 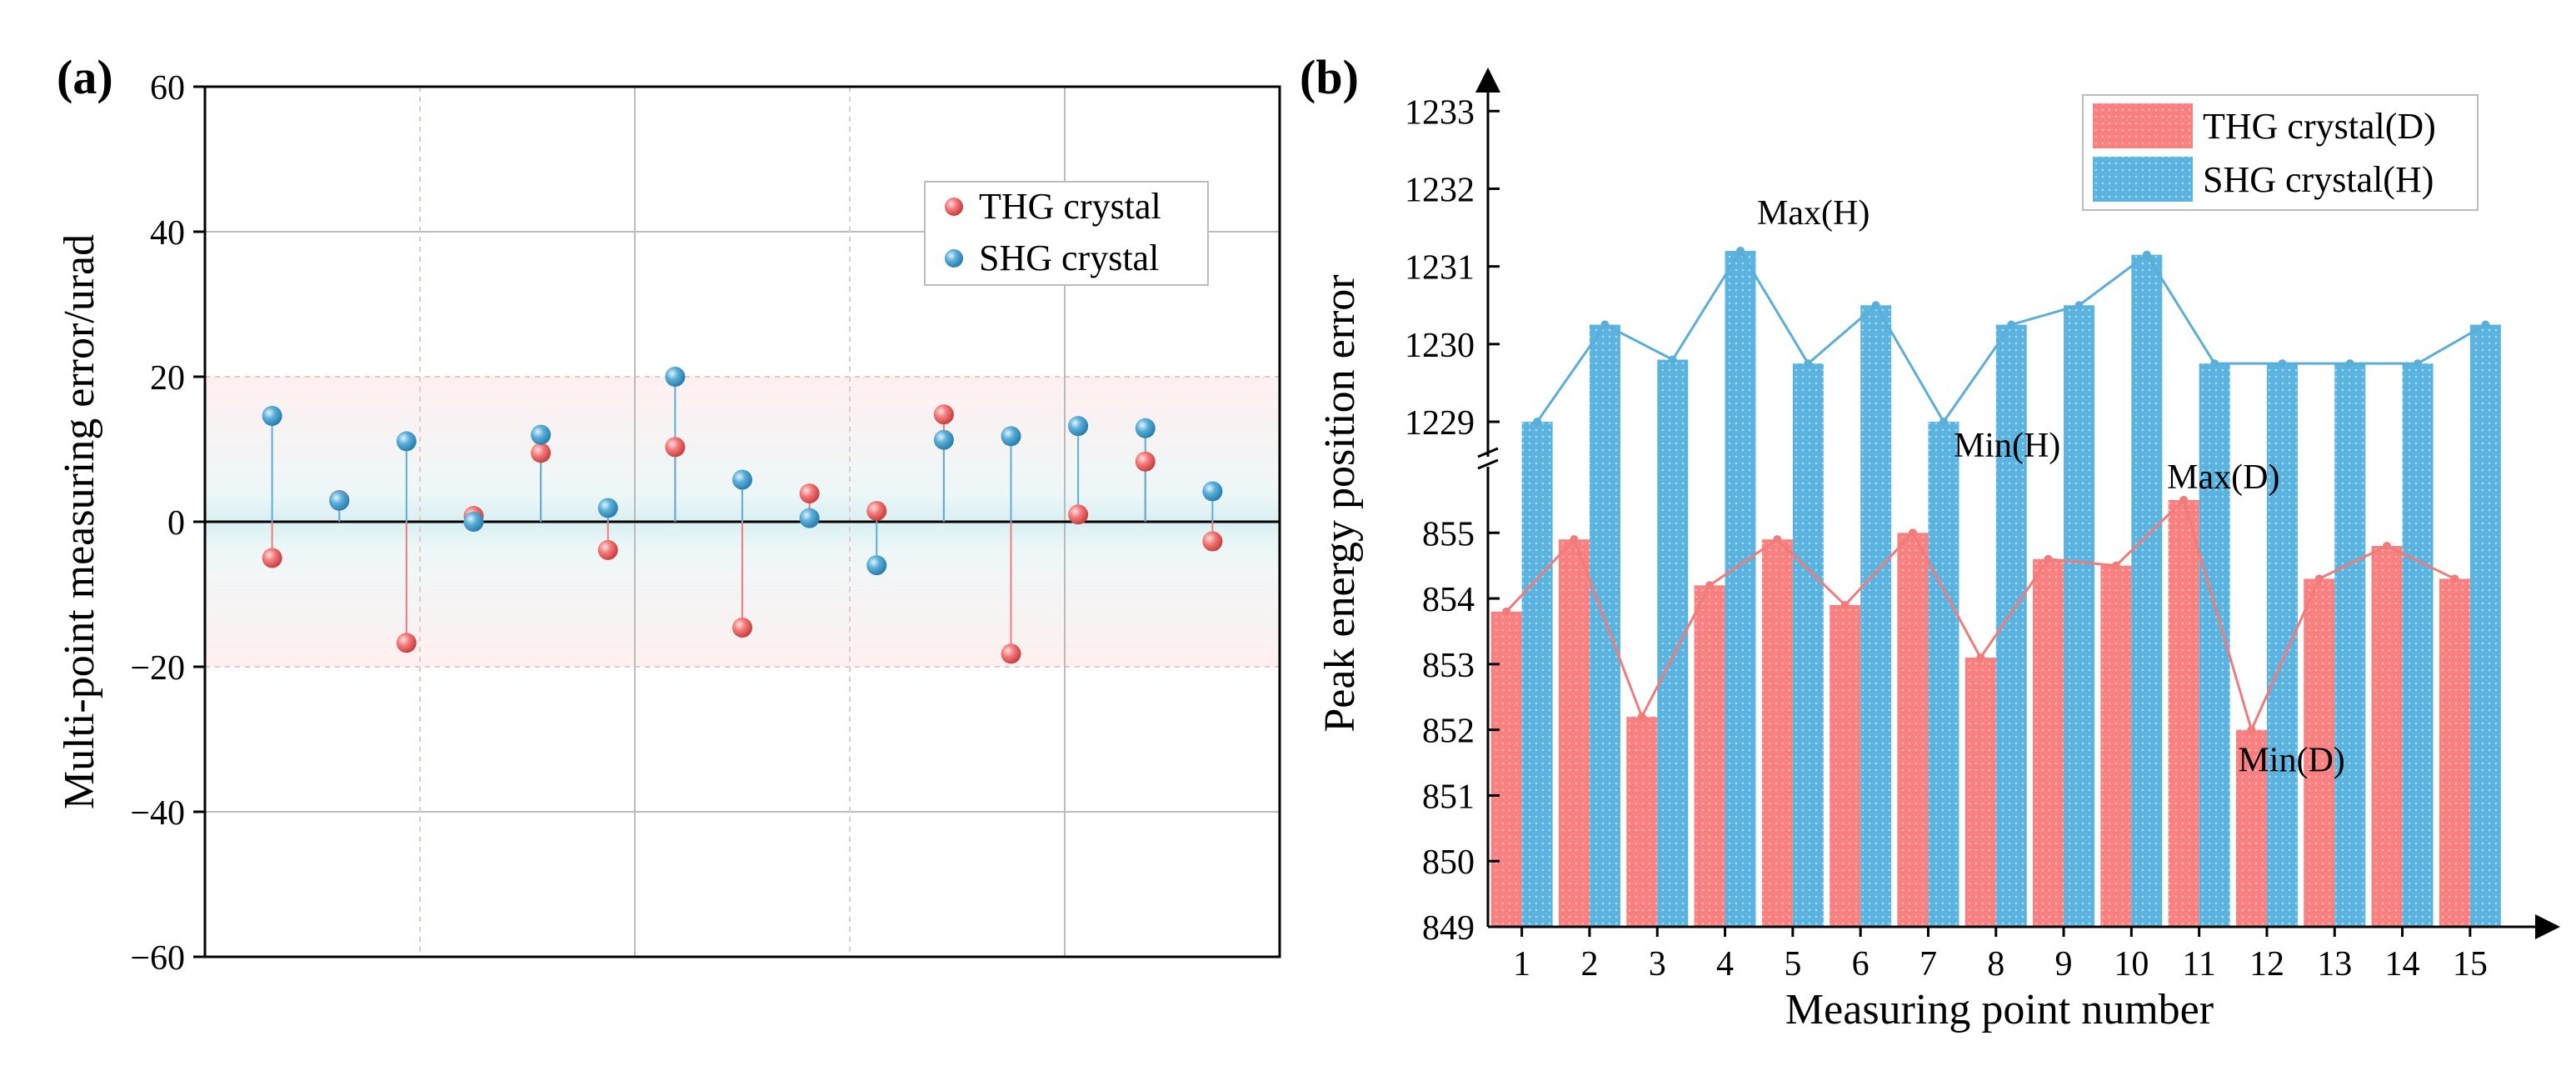 What do you see at coordinates (2291, 761) in the screenshot?
I see `annotation-label: Min(D)` at bounding box center [2291, 761].